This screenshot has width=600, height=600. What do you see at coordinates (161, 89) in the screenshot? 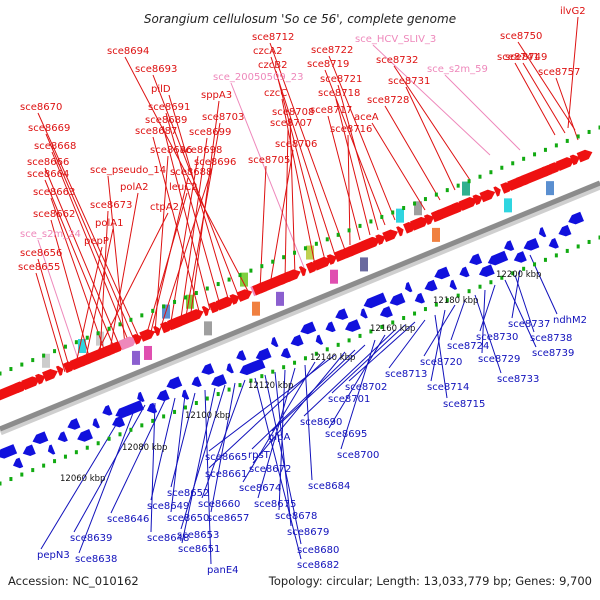
I see `forward-gene-label: pilD` at bounding box center [161, 89].